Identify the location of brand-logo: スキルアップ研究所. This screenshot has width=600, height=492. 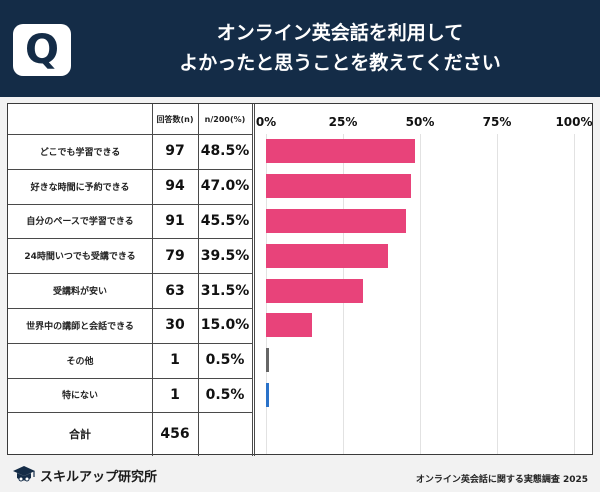
(84, 475).